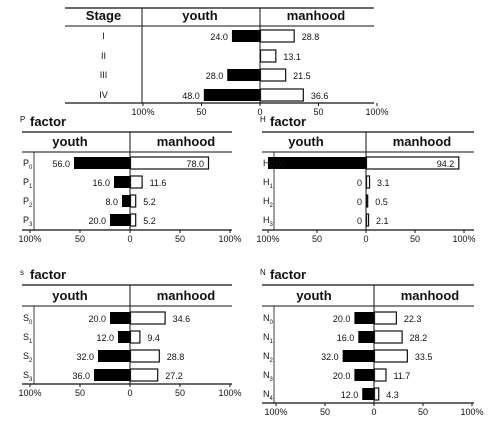  What do you see at coordinates (81, 376) in the screenshot?
I see `data-label-youth: 36.0` at bounding box center [81, 376].